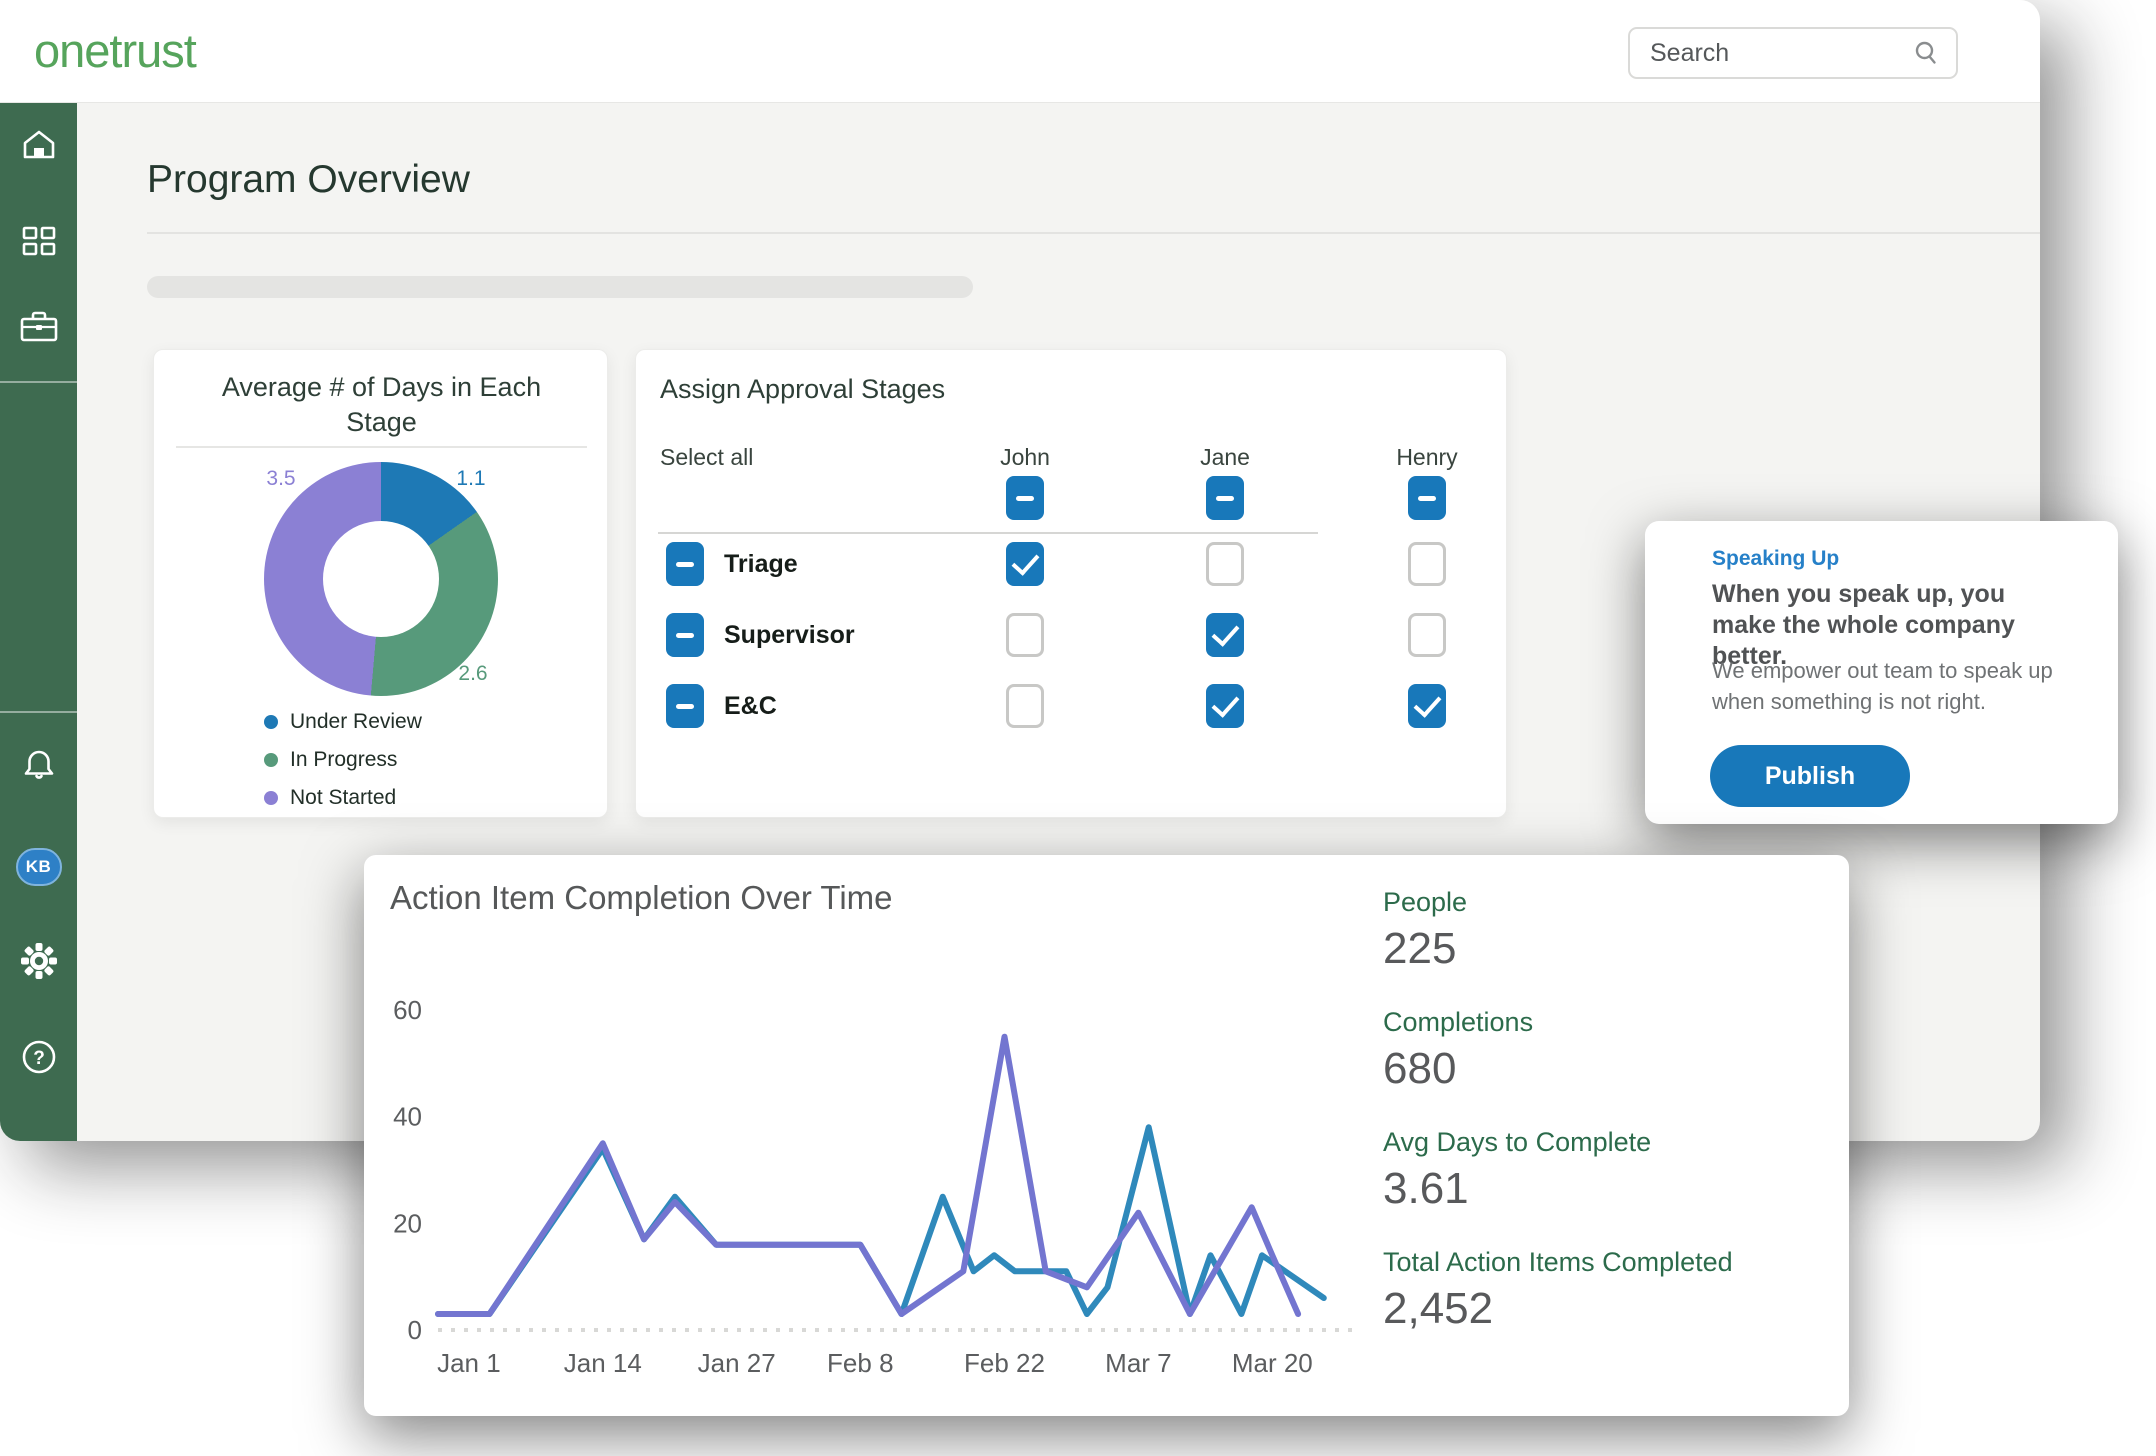 The height and width of the screenshot is (1456, 2156). What do you see at coordinates (1025, 498) in the screenshot?
I see `checkbox-selectall-john` at bounding box center [1025, 498].